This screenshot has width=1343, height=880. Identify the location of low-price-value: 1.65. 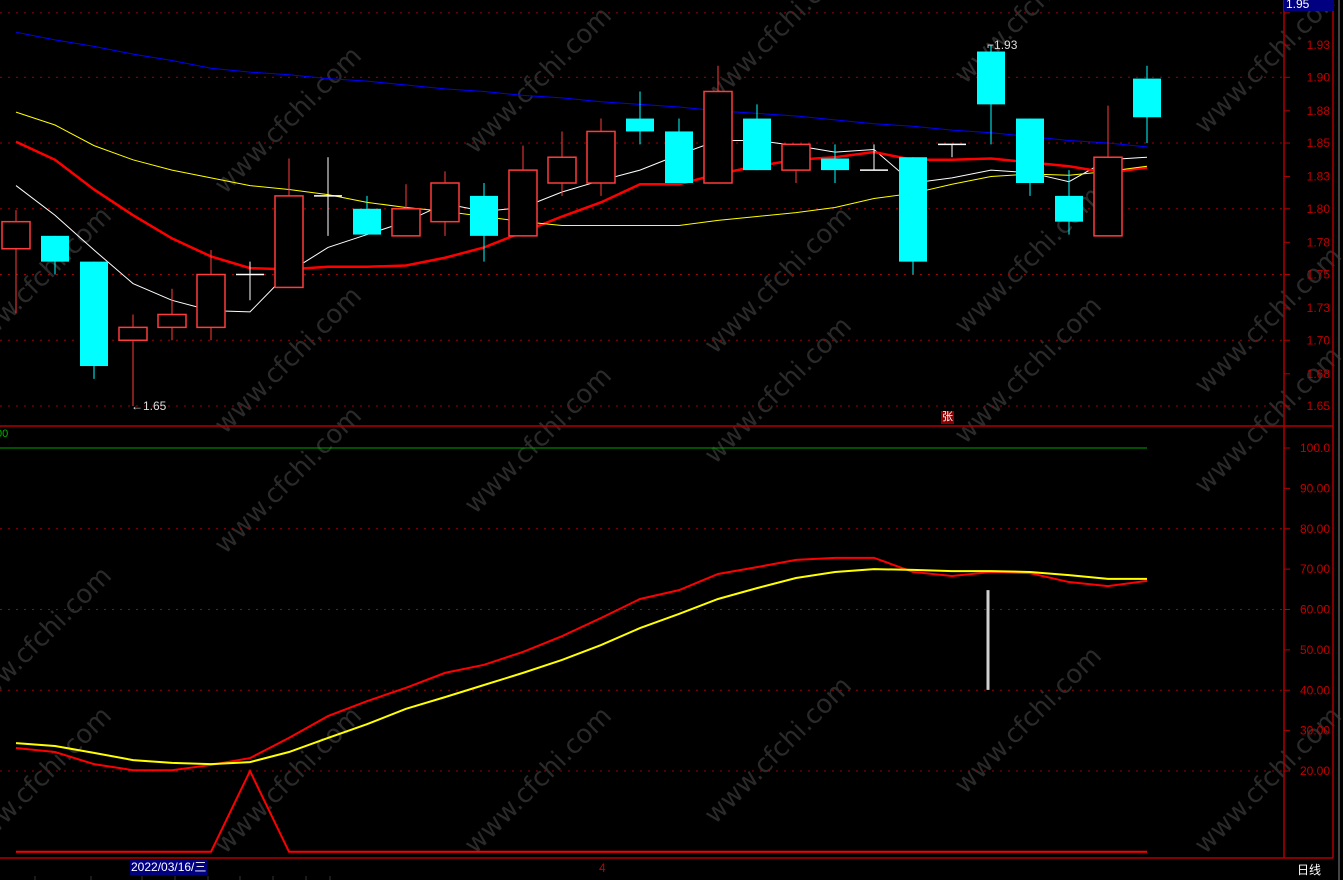
(155, 406).